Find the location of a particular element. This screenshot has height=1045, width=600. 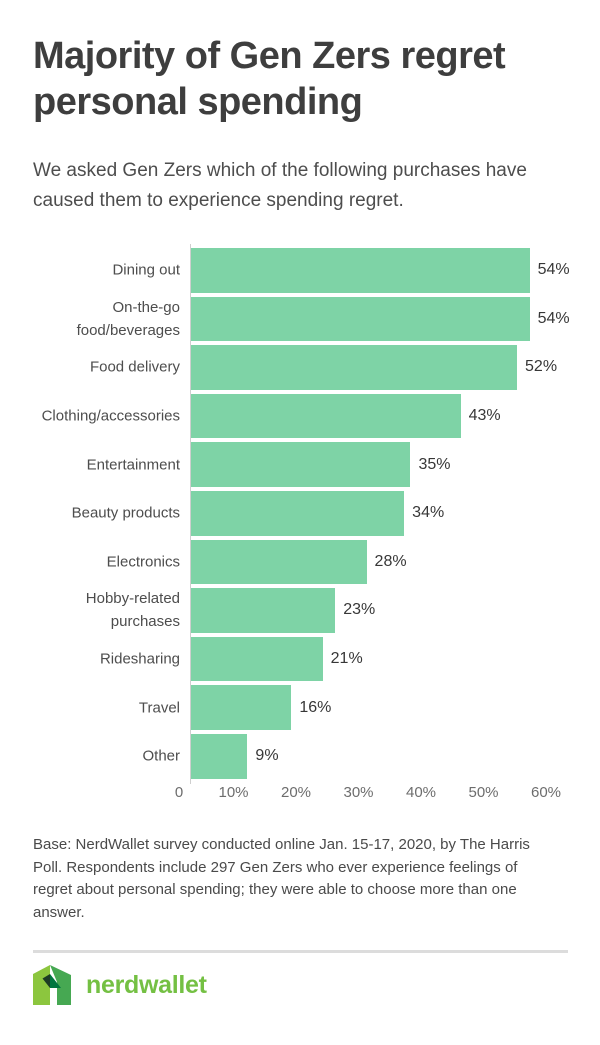

bar-row: Other 9% is located at coordinates (300, 756).